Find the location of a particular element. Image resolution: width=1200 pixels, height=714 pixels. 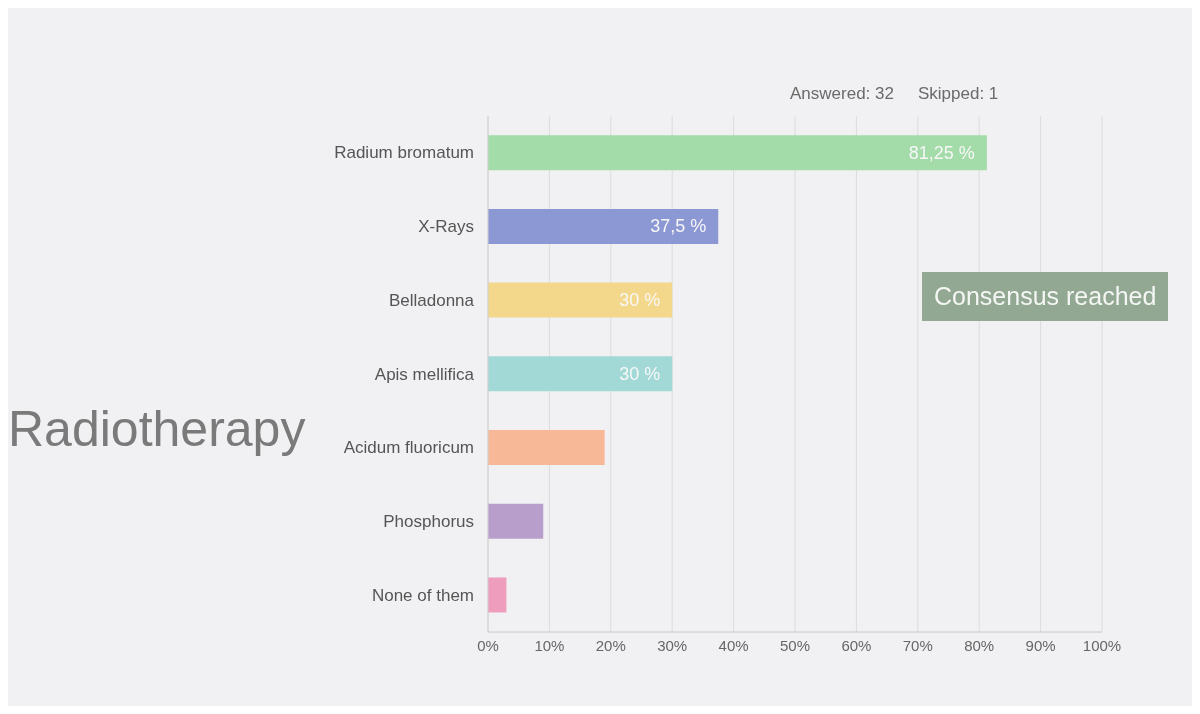

x-tick-label: 40% is located at coordinates (733, 645).